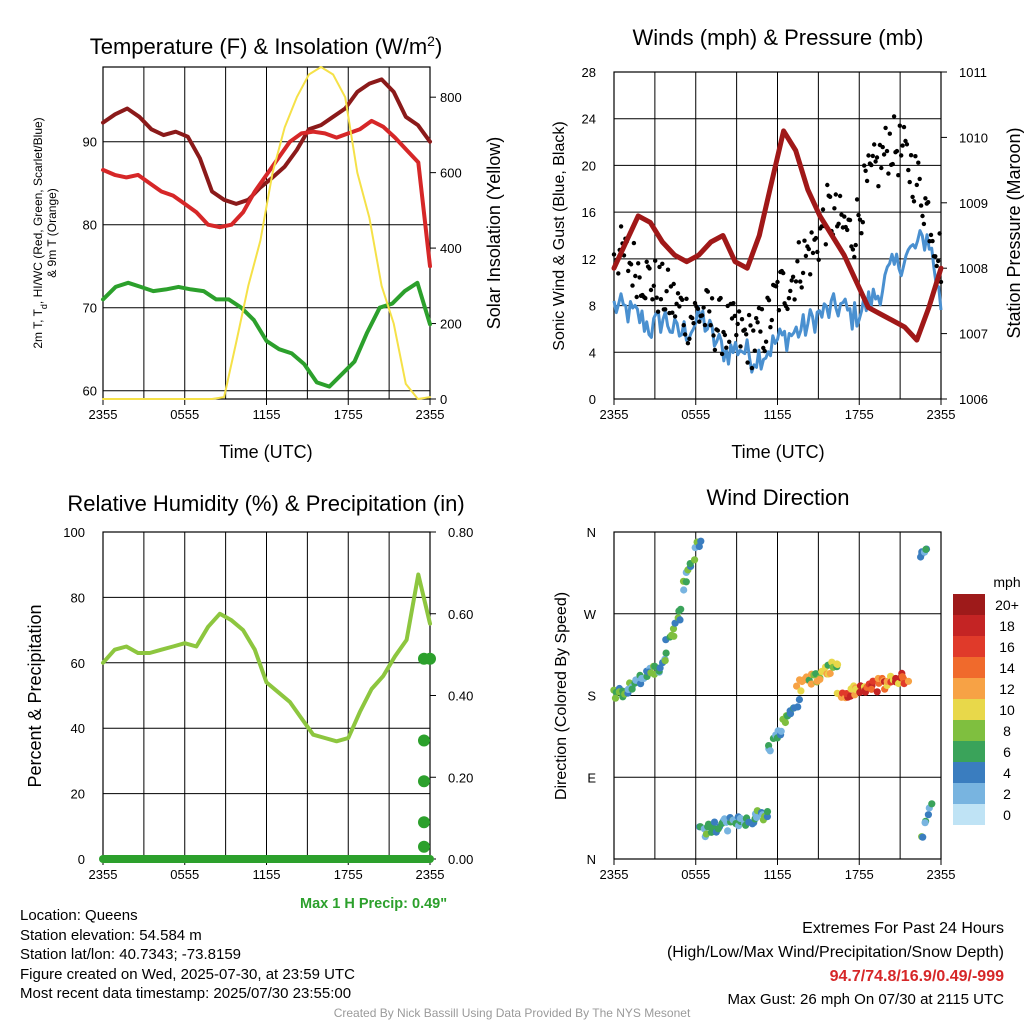 This screenshot has height=1024, width=1024. Describe the element at coordinates (1007, 731) in the screenshot. I see `colorbar-label: 8` at that location.